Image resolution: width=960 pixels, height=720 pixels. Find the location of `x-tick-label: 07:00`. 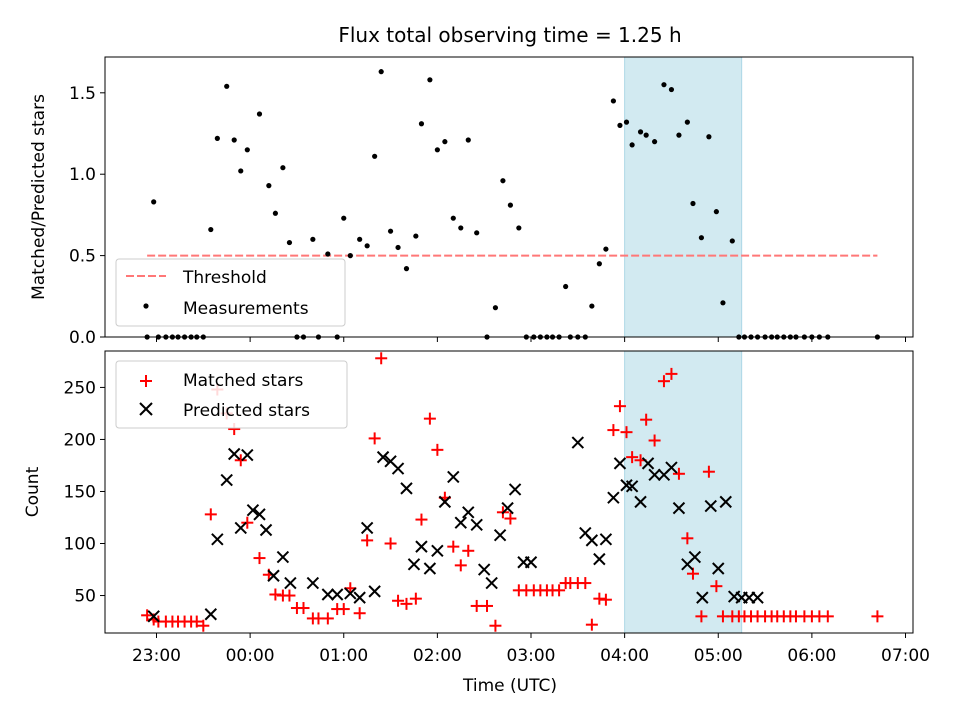

x-tick-label: 07:00 is located at coordinates (905, 656).